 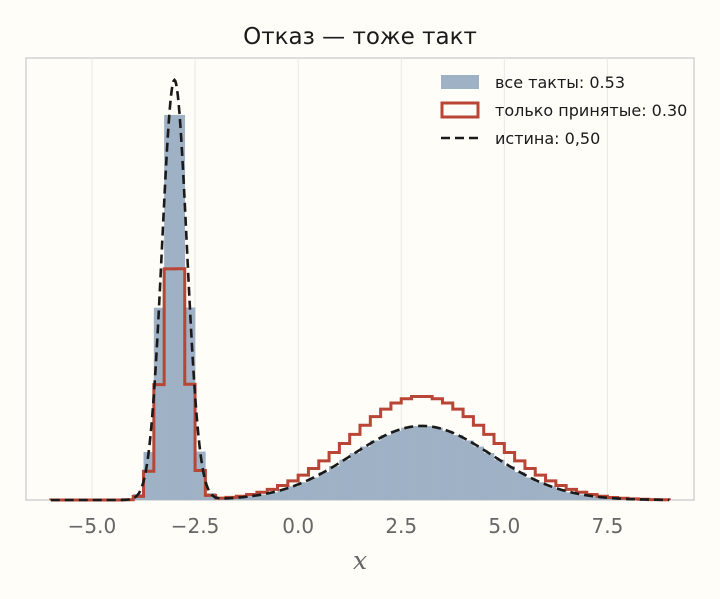 I want to click on x-tick-label: 0.0, so click(x=298, y=526).